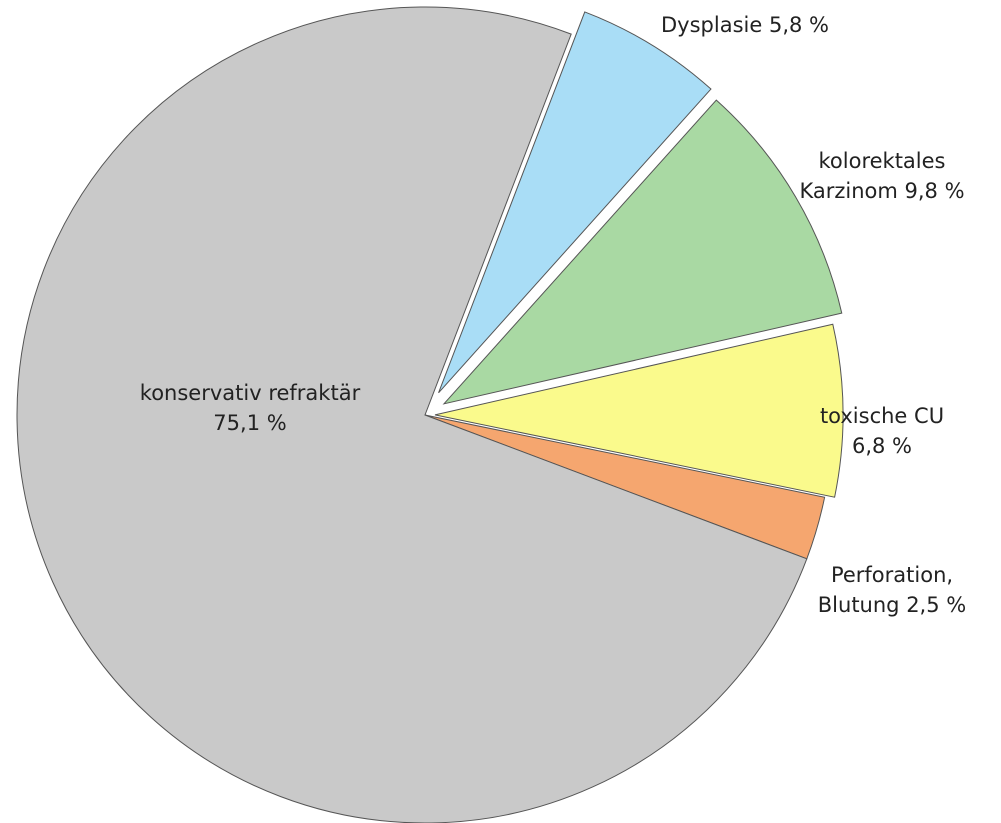  I want to click on category-label: Dysplasie, so click(712, 25).